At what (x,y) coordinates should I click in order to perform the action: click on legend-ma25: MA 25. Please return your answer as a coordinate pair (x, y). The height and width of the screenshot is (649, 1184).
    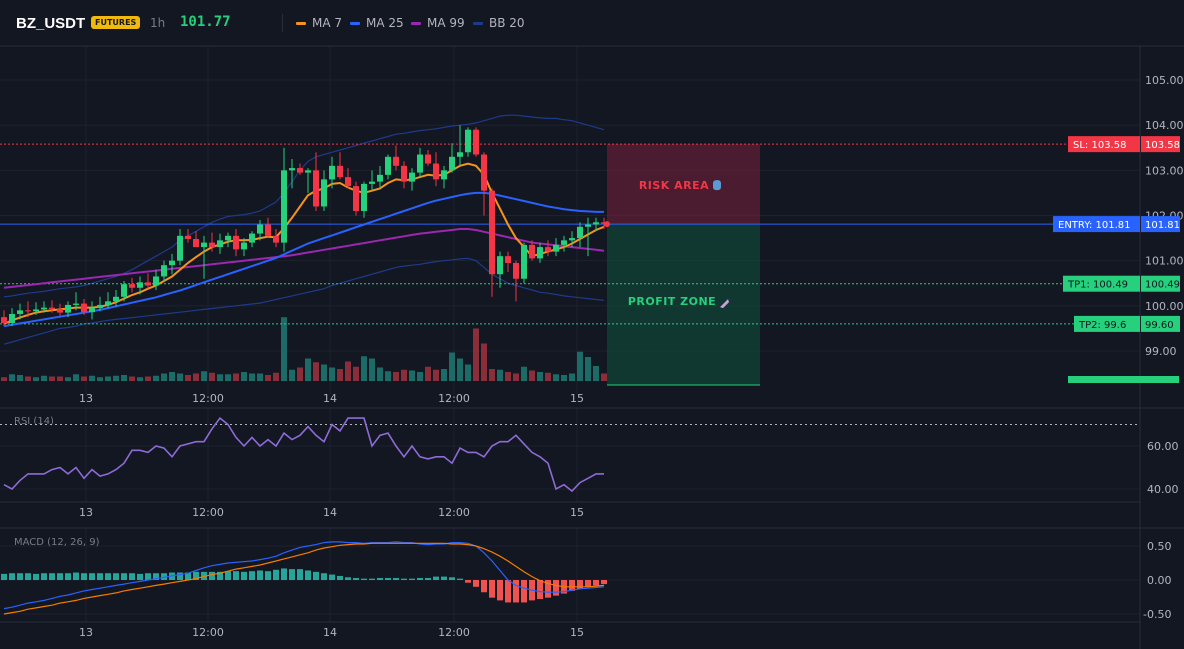
    Looking at the image, I should click on (377, 23).